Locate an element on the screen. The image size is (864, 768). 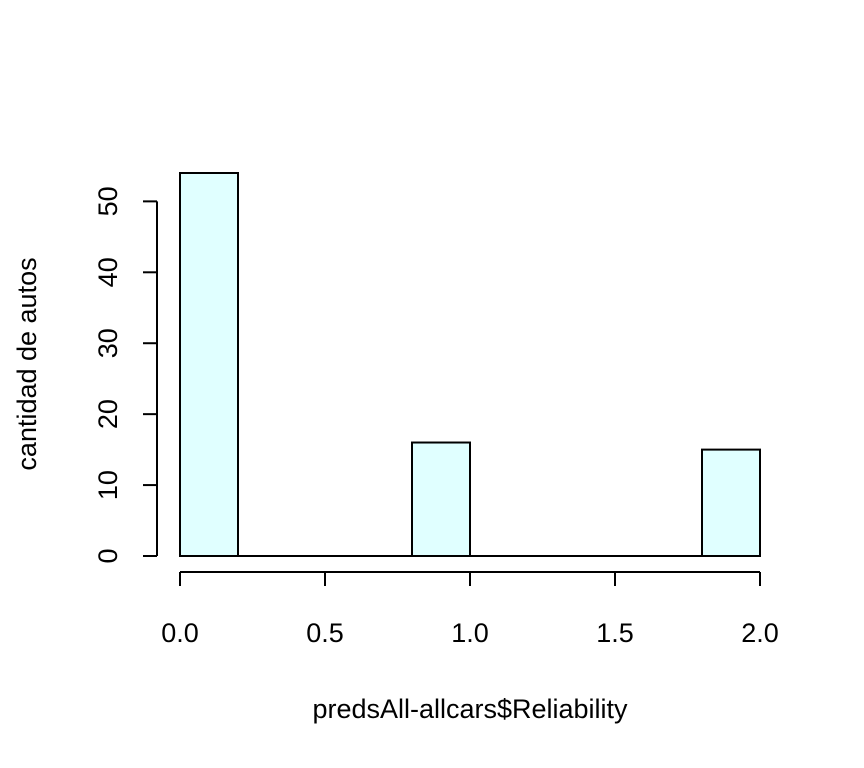
y-tick-label: 10 is located at coordinates (108, 485).